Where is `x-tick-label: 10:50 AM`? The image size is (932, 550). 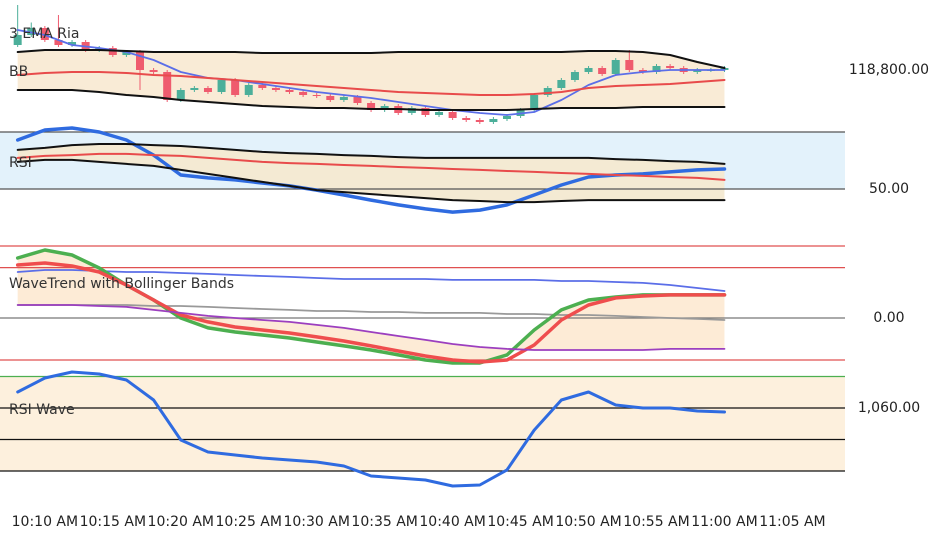
x-tick-label: 10:50 AM is located at coordinates (588, 522).